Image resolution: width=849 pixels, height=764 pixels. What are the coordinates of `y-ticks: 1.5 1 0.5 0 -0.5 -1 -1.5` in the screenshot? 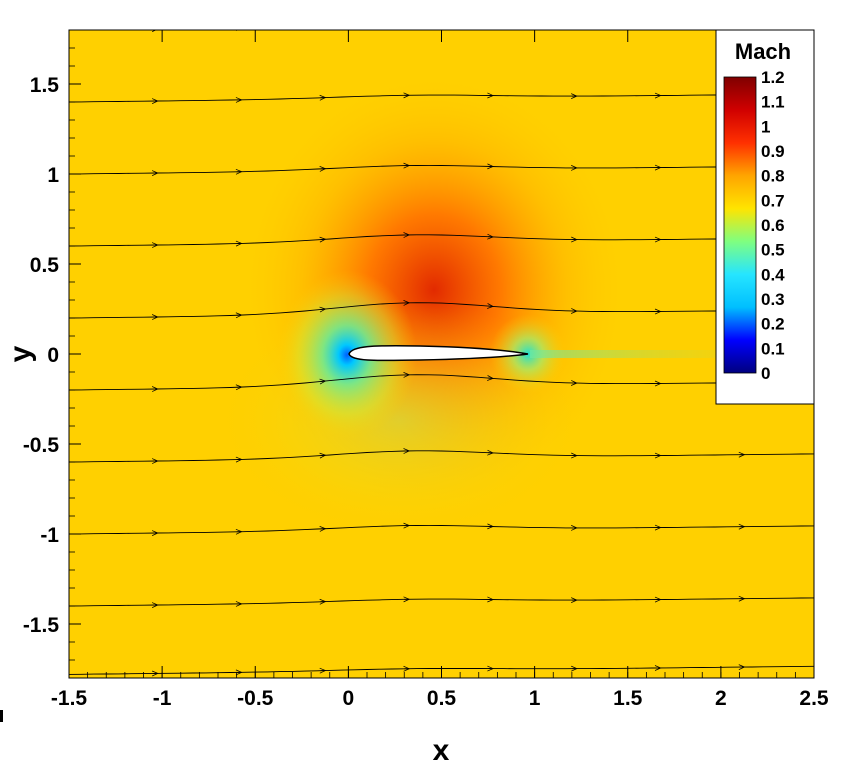 It's located at (52, 355).